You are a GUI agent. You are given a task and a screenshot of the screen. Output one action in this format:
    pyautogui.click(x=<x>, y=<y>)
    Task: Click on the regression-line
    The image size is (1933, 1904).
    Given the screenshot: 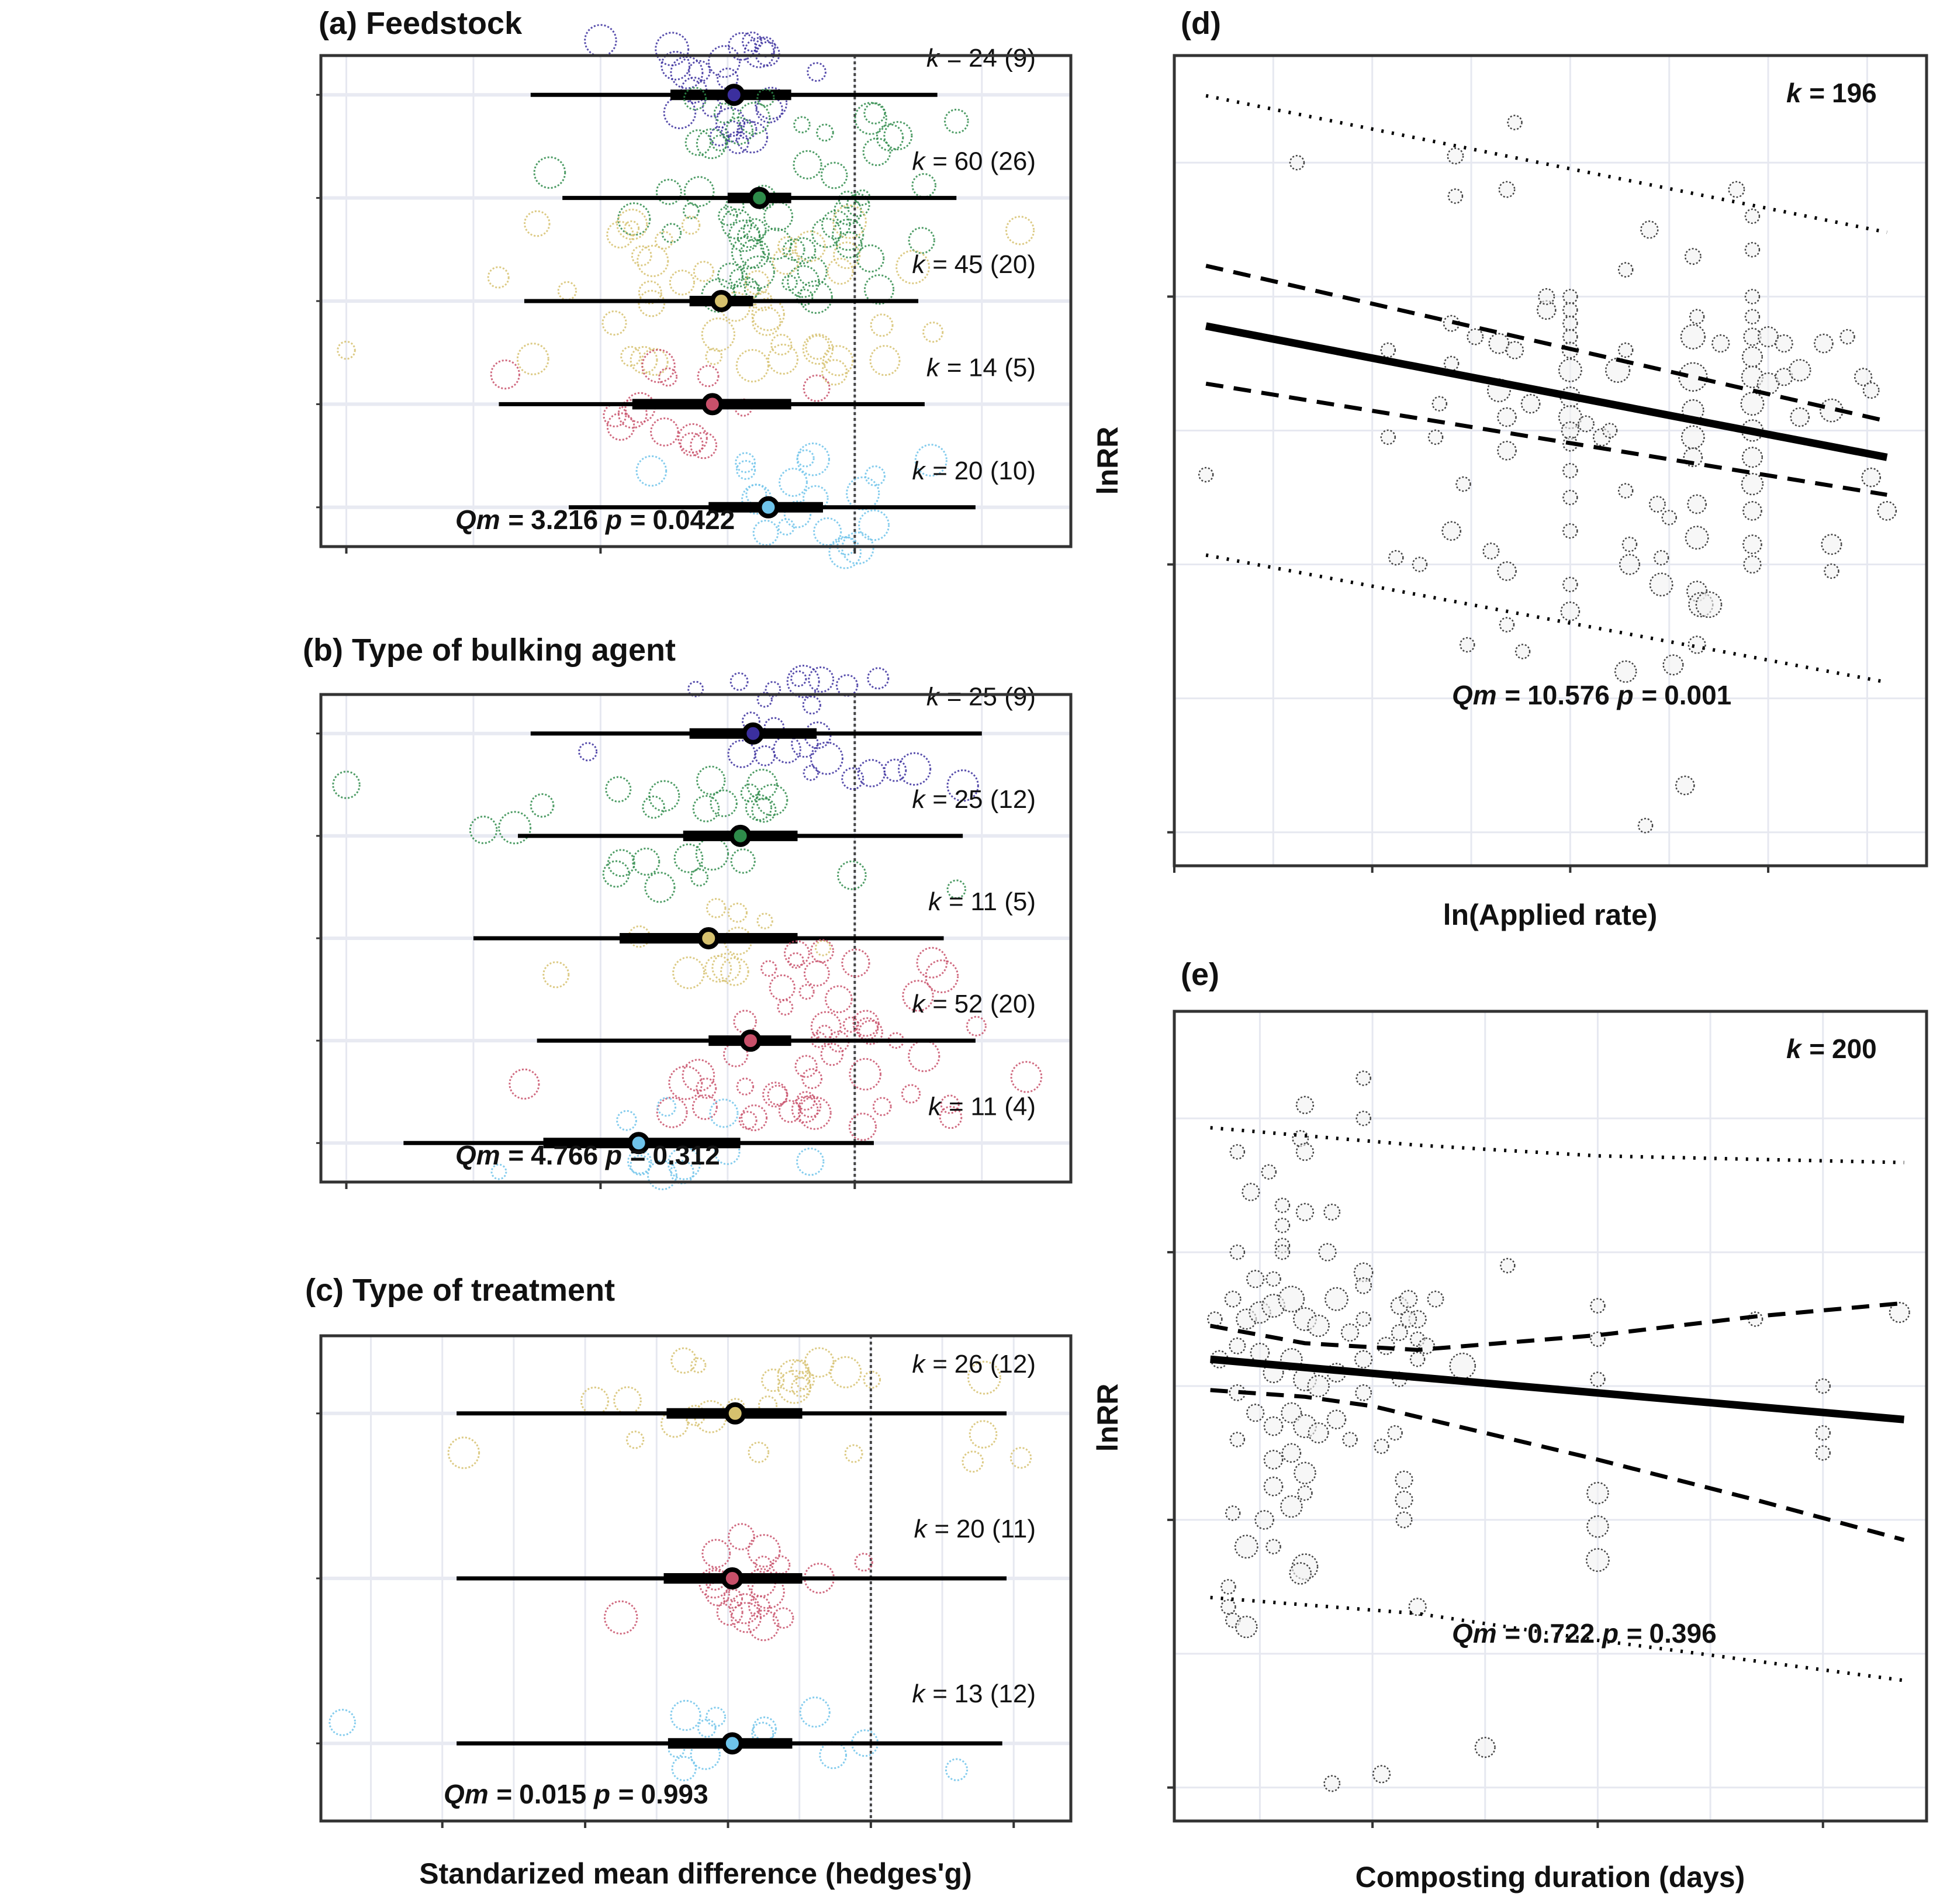 What is the action you would take?
    pyautogui.click(x=1546, y=391)
    